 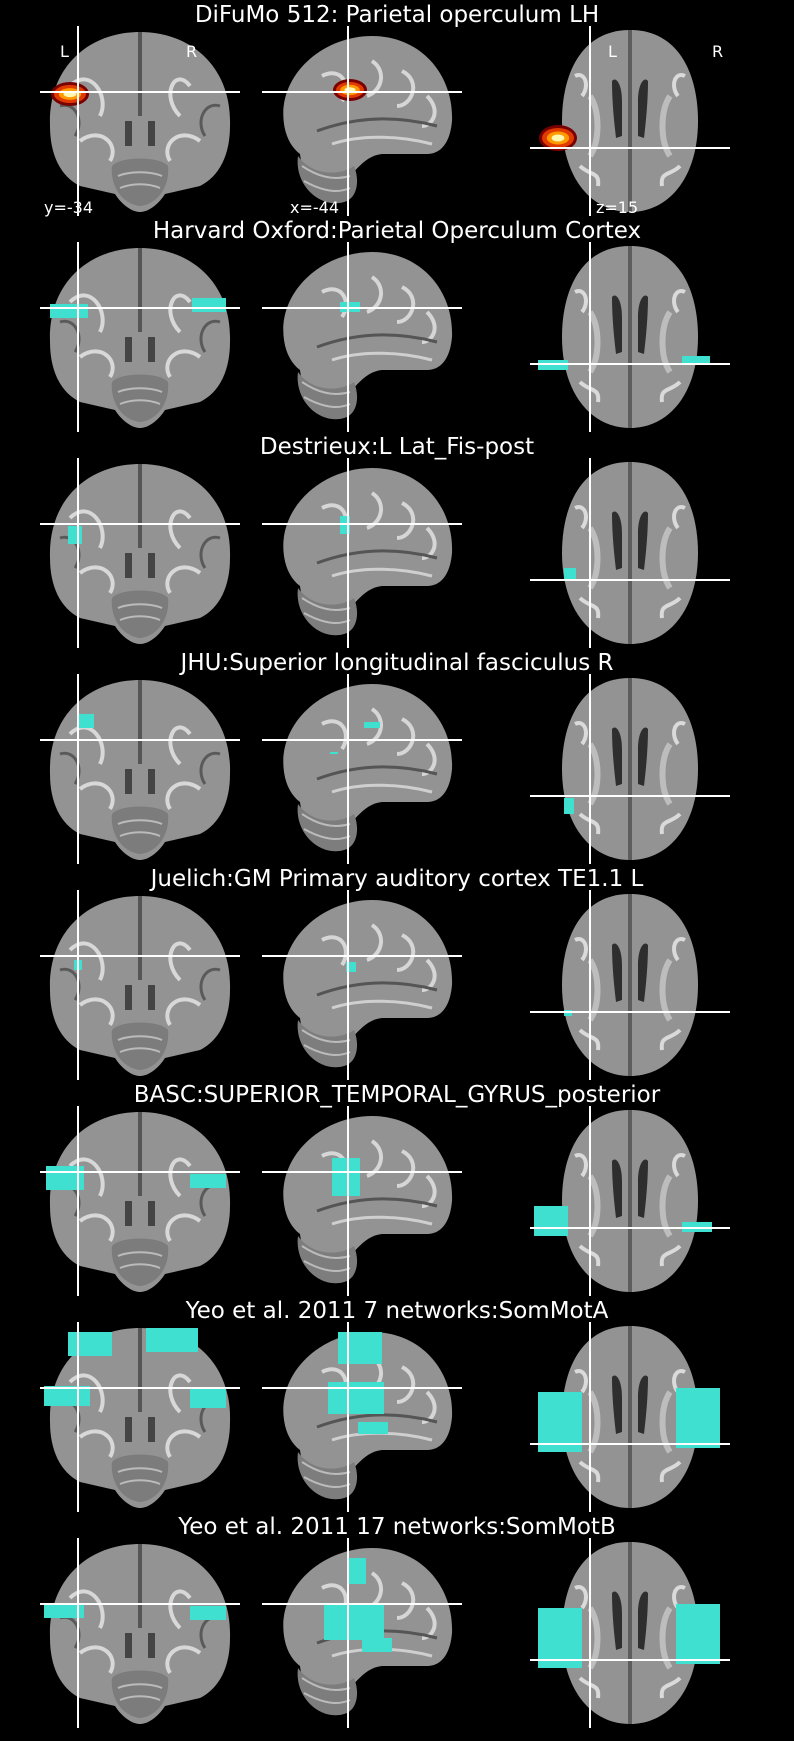 I want to click on atlas-panel: Destrieux:L Lat_Fis-post, so click(x=397, y=540).